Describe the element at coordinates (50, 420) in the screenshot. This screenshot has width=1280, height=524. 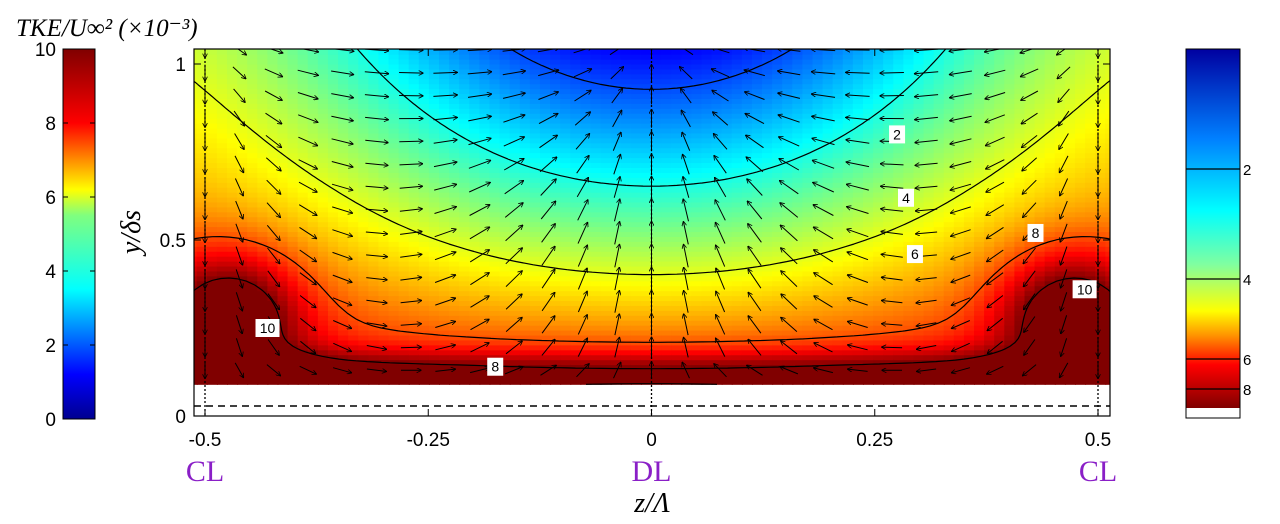
I see `colorbar-tick-label: 0` at that location.